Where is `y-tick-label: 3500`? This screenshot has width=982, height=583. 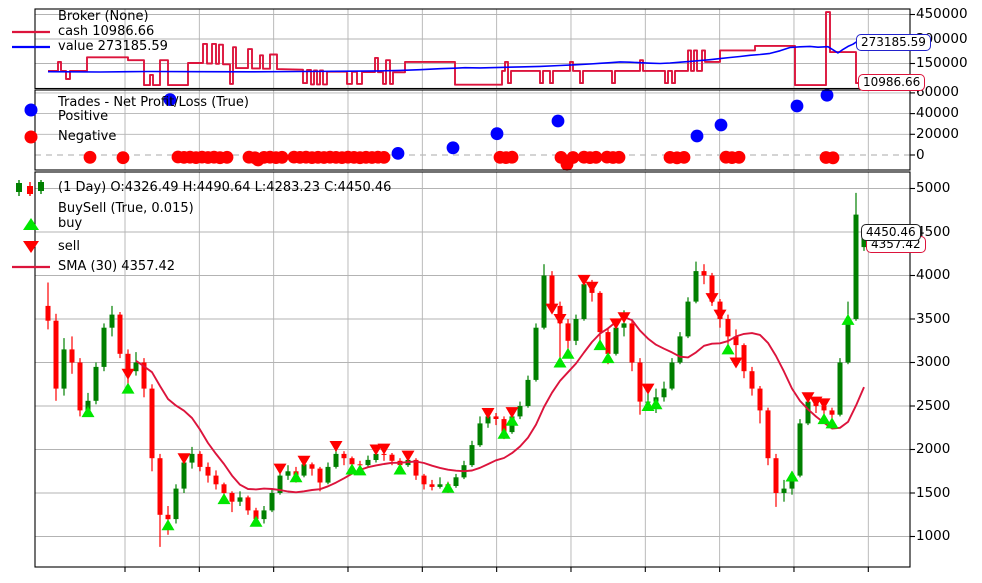
y-tick-label: 3500 is located at coordinates (933, 318).